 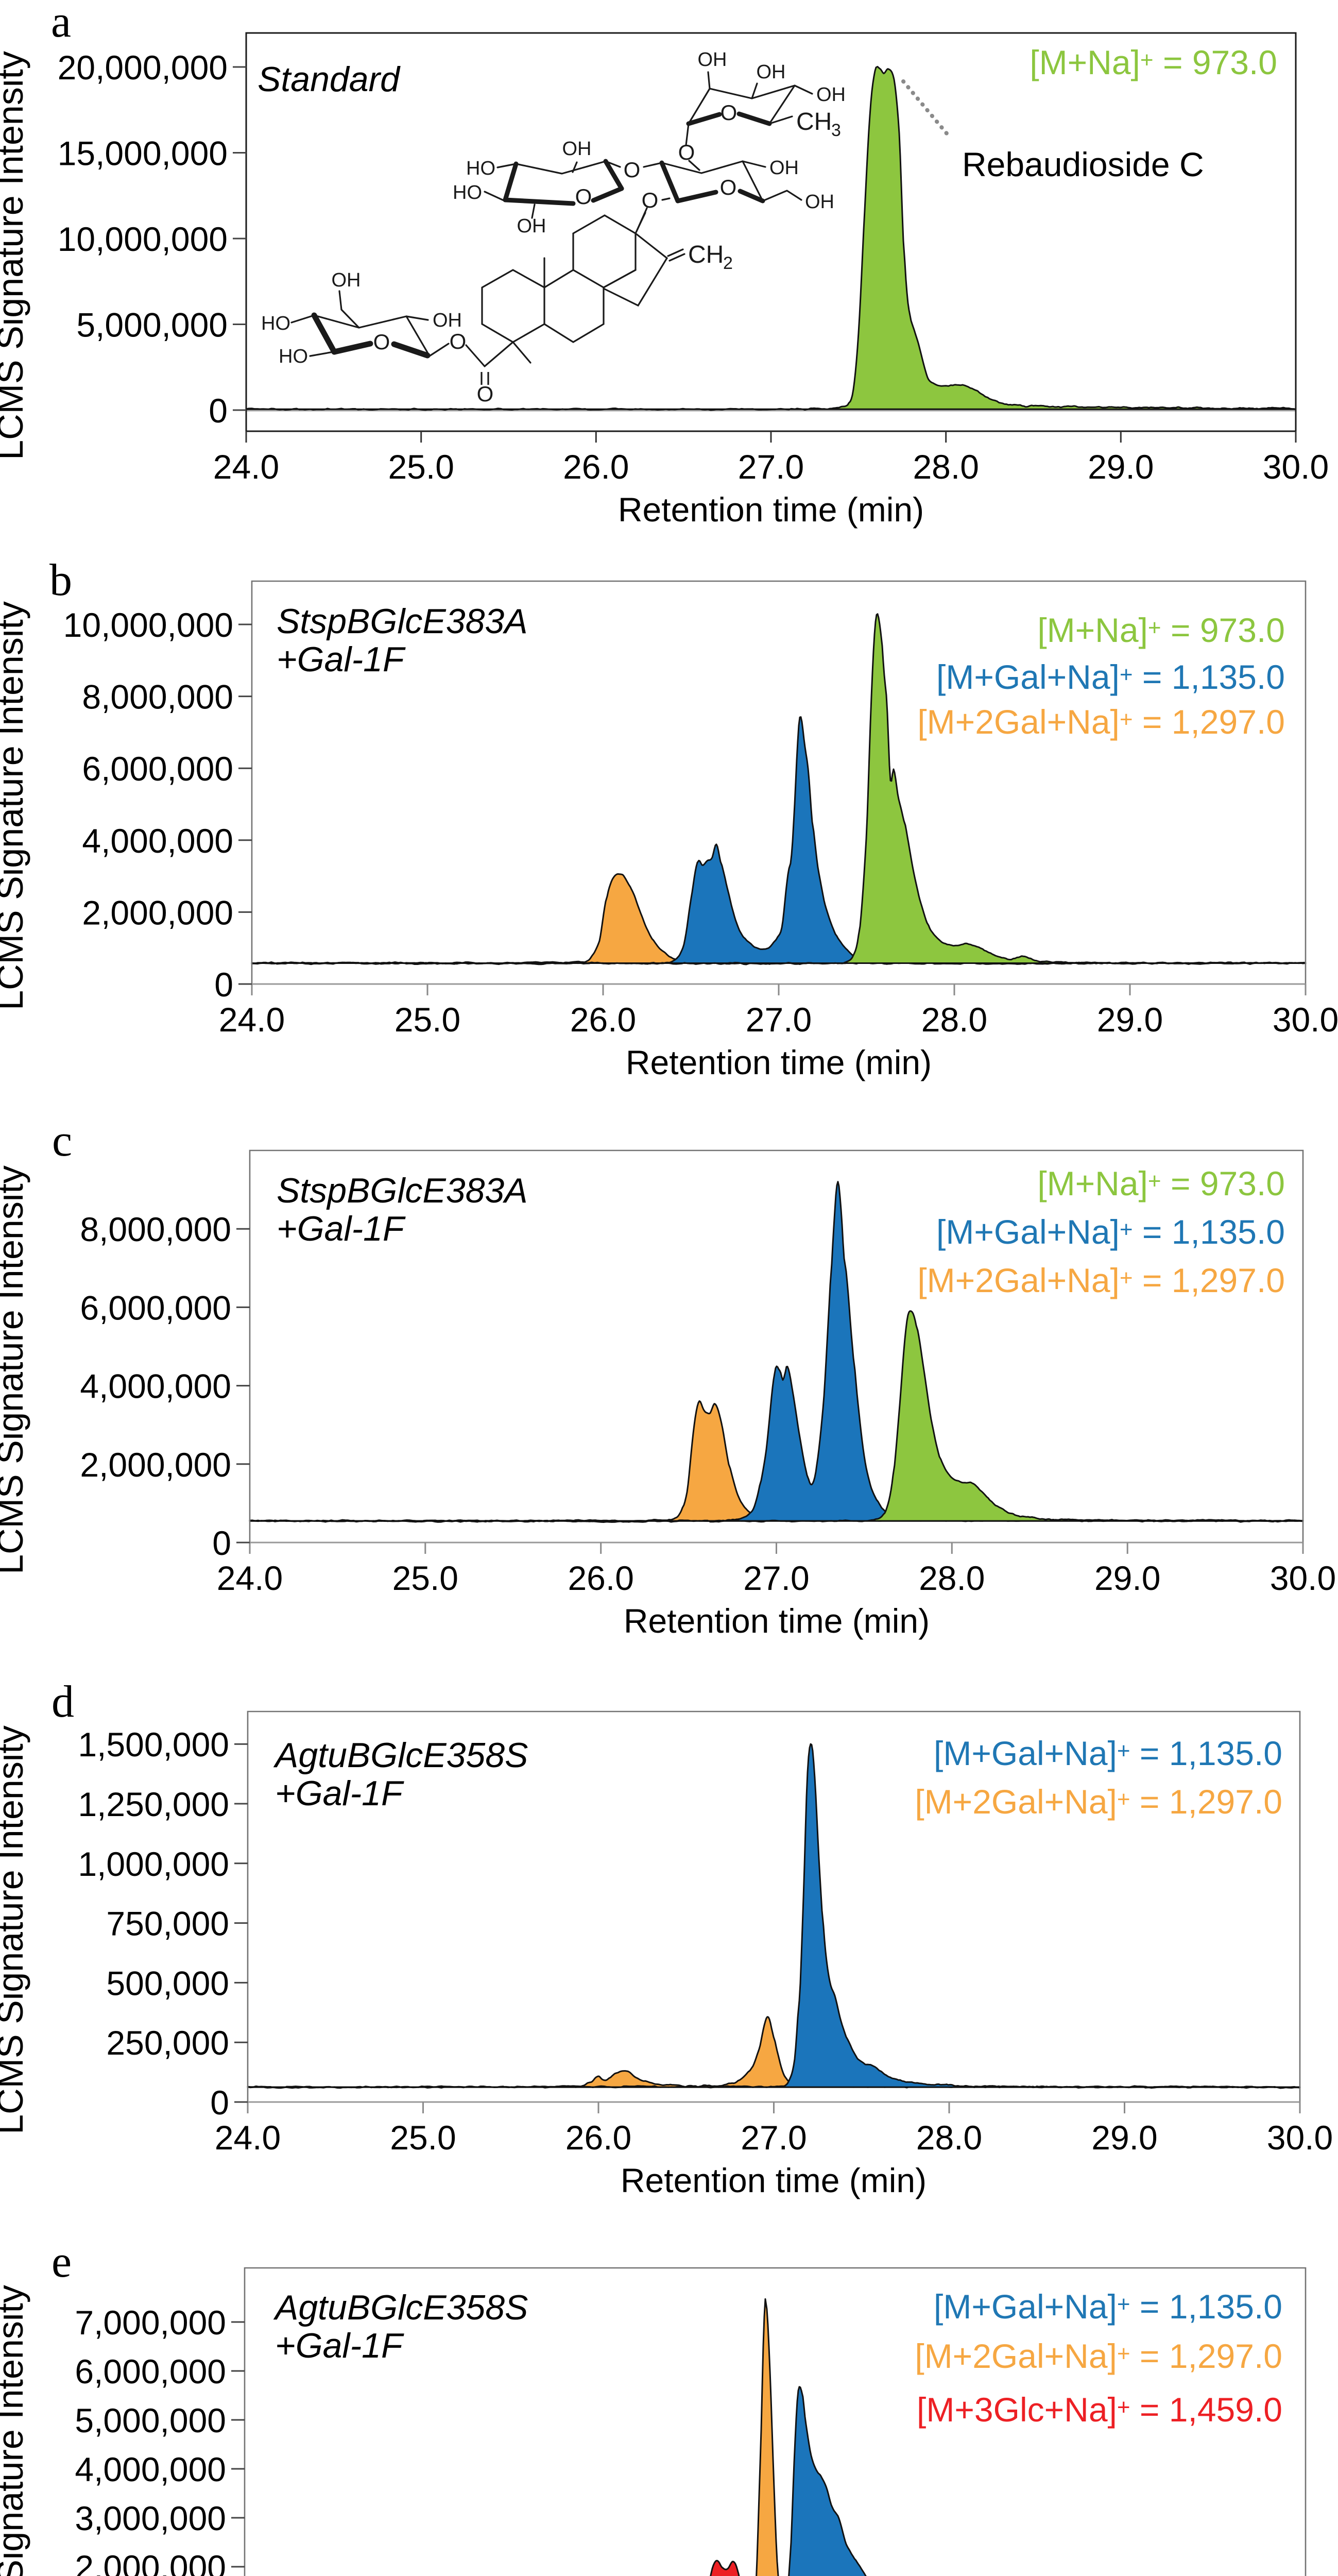 What do you see at coordinates (63, 1702) in the screenshot?
I see `svg-text: d` at bounding box center [63, 1702].